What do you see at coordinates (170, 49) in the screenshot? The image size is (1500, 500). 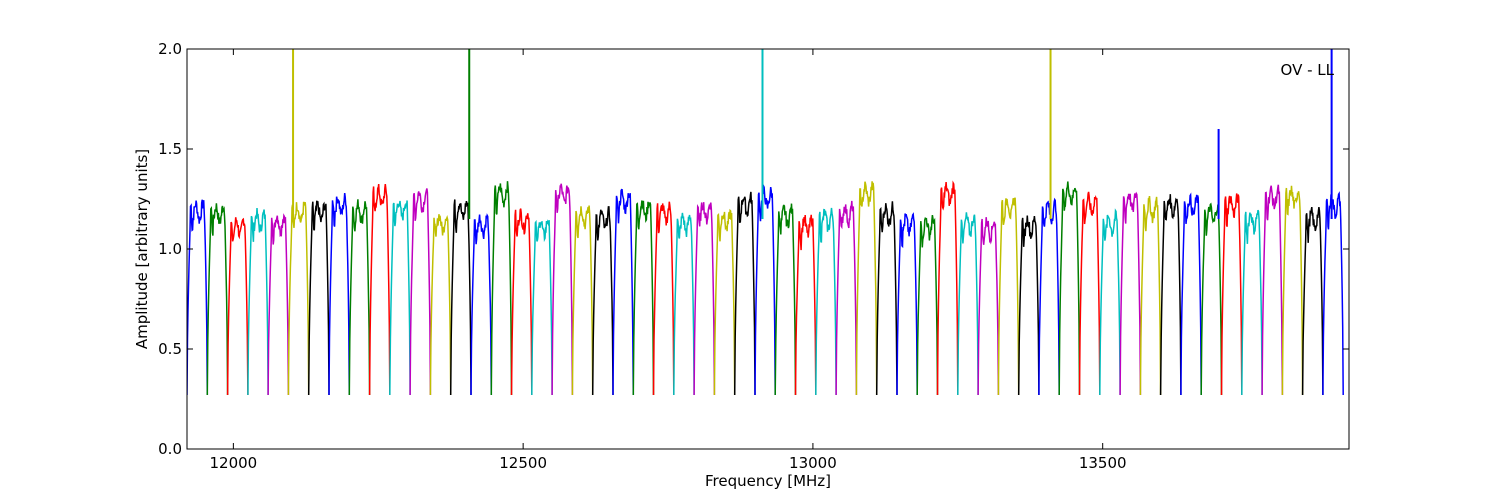 I see `y-tick-label-4: 2.0` at bounding box center [170, 49].